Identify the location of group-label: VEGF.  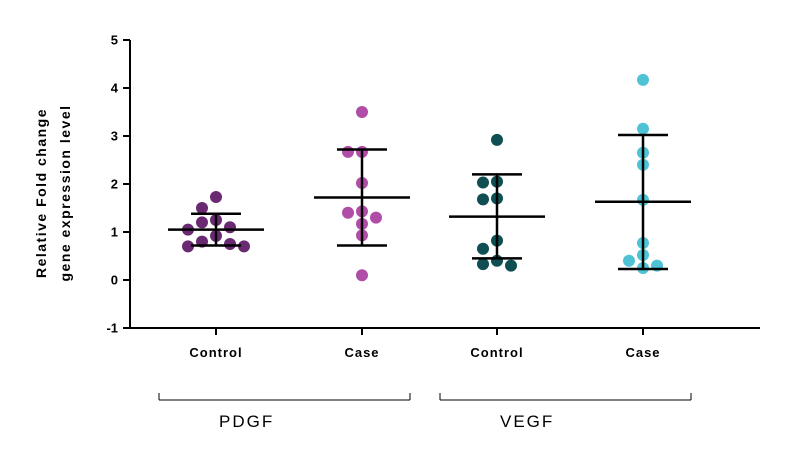
(527, 421).